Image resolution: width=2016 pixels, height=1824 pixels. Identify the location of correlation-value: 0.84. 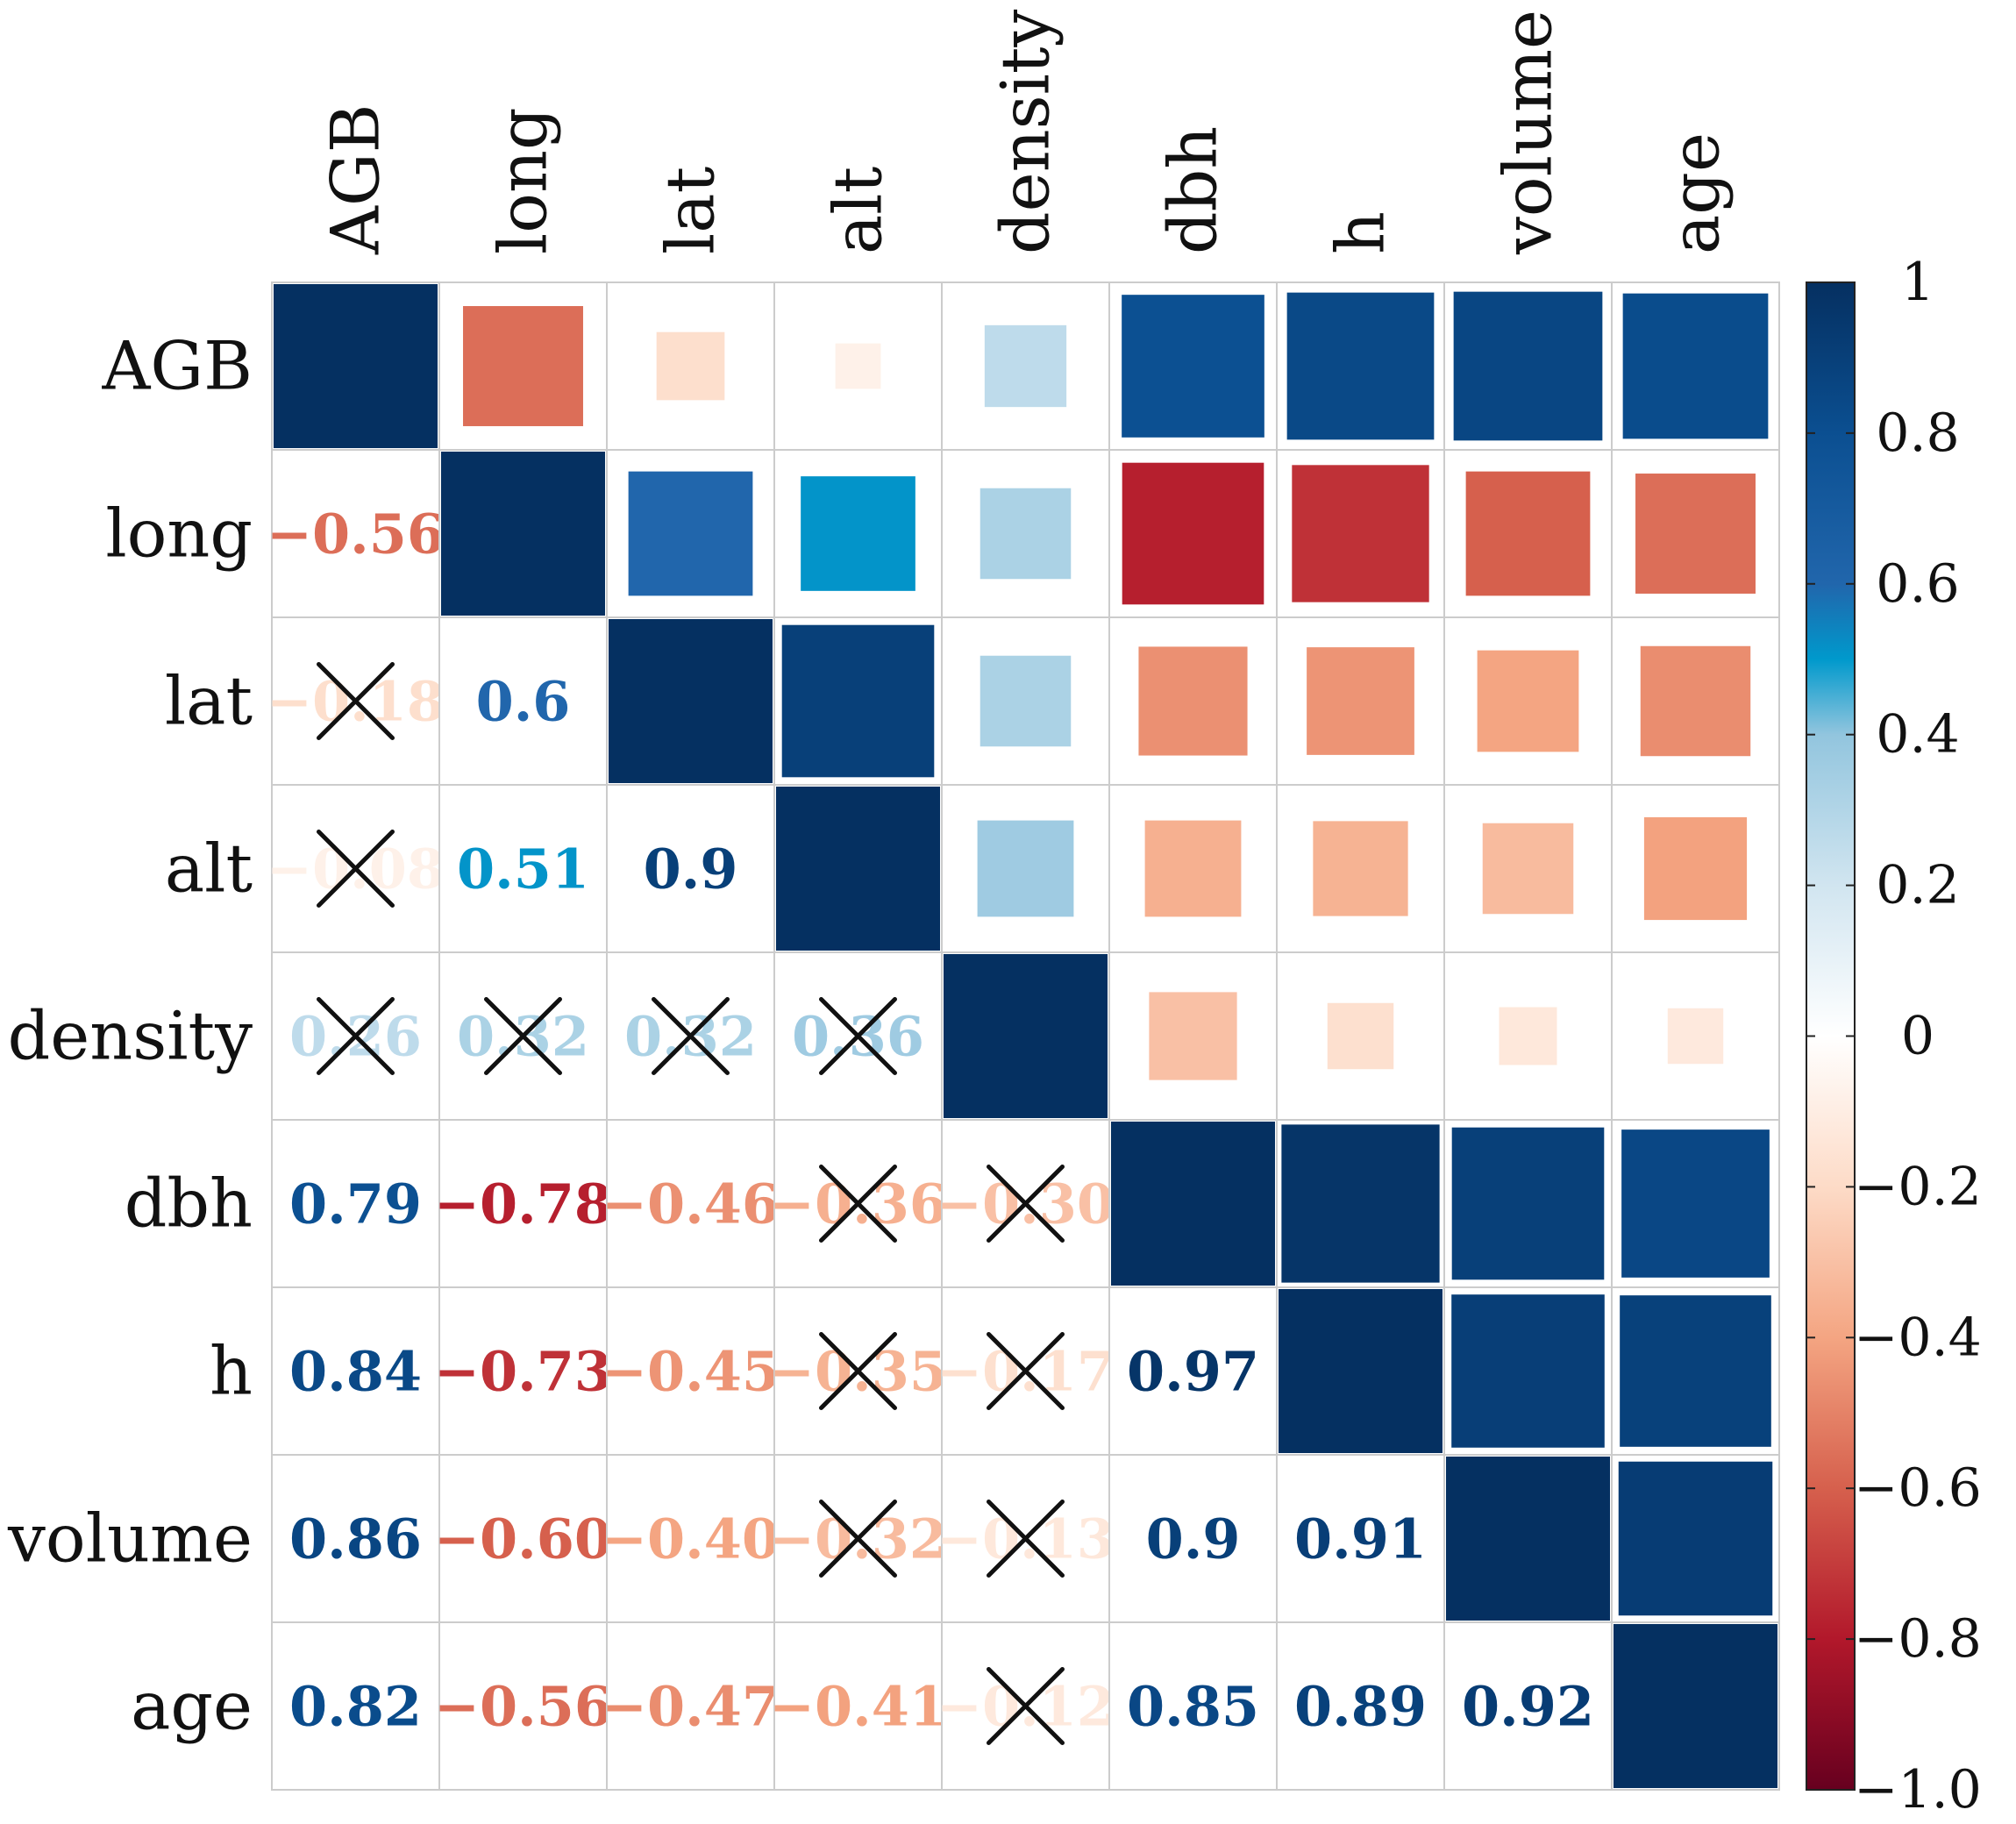
(355, 1372).